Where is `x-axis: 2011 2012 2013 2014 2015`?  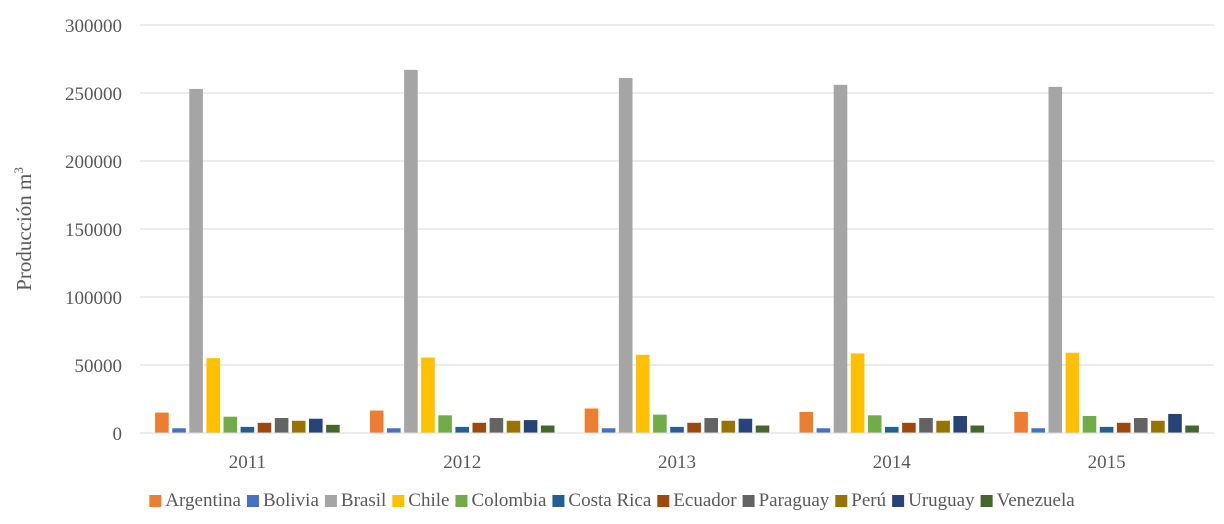 x-axis: 2011 2012 2013 2014 2015 is located at coordinates (677, 452).